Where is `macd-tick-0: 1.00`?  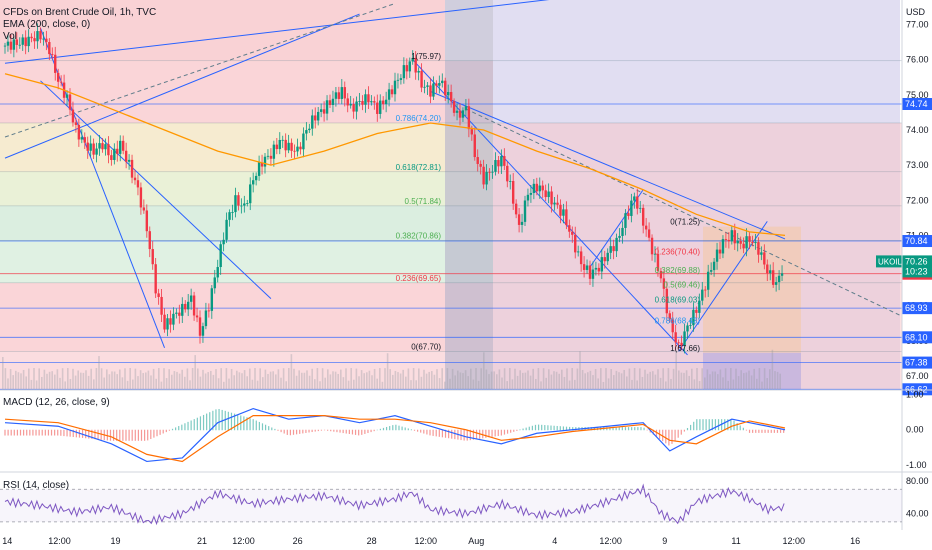 macd-tick-0: 1.00 is located at coordinates (915, 395).